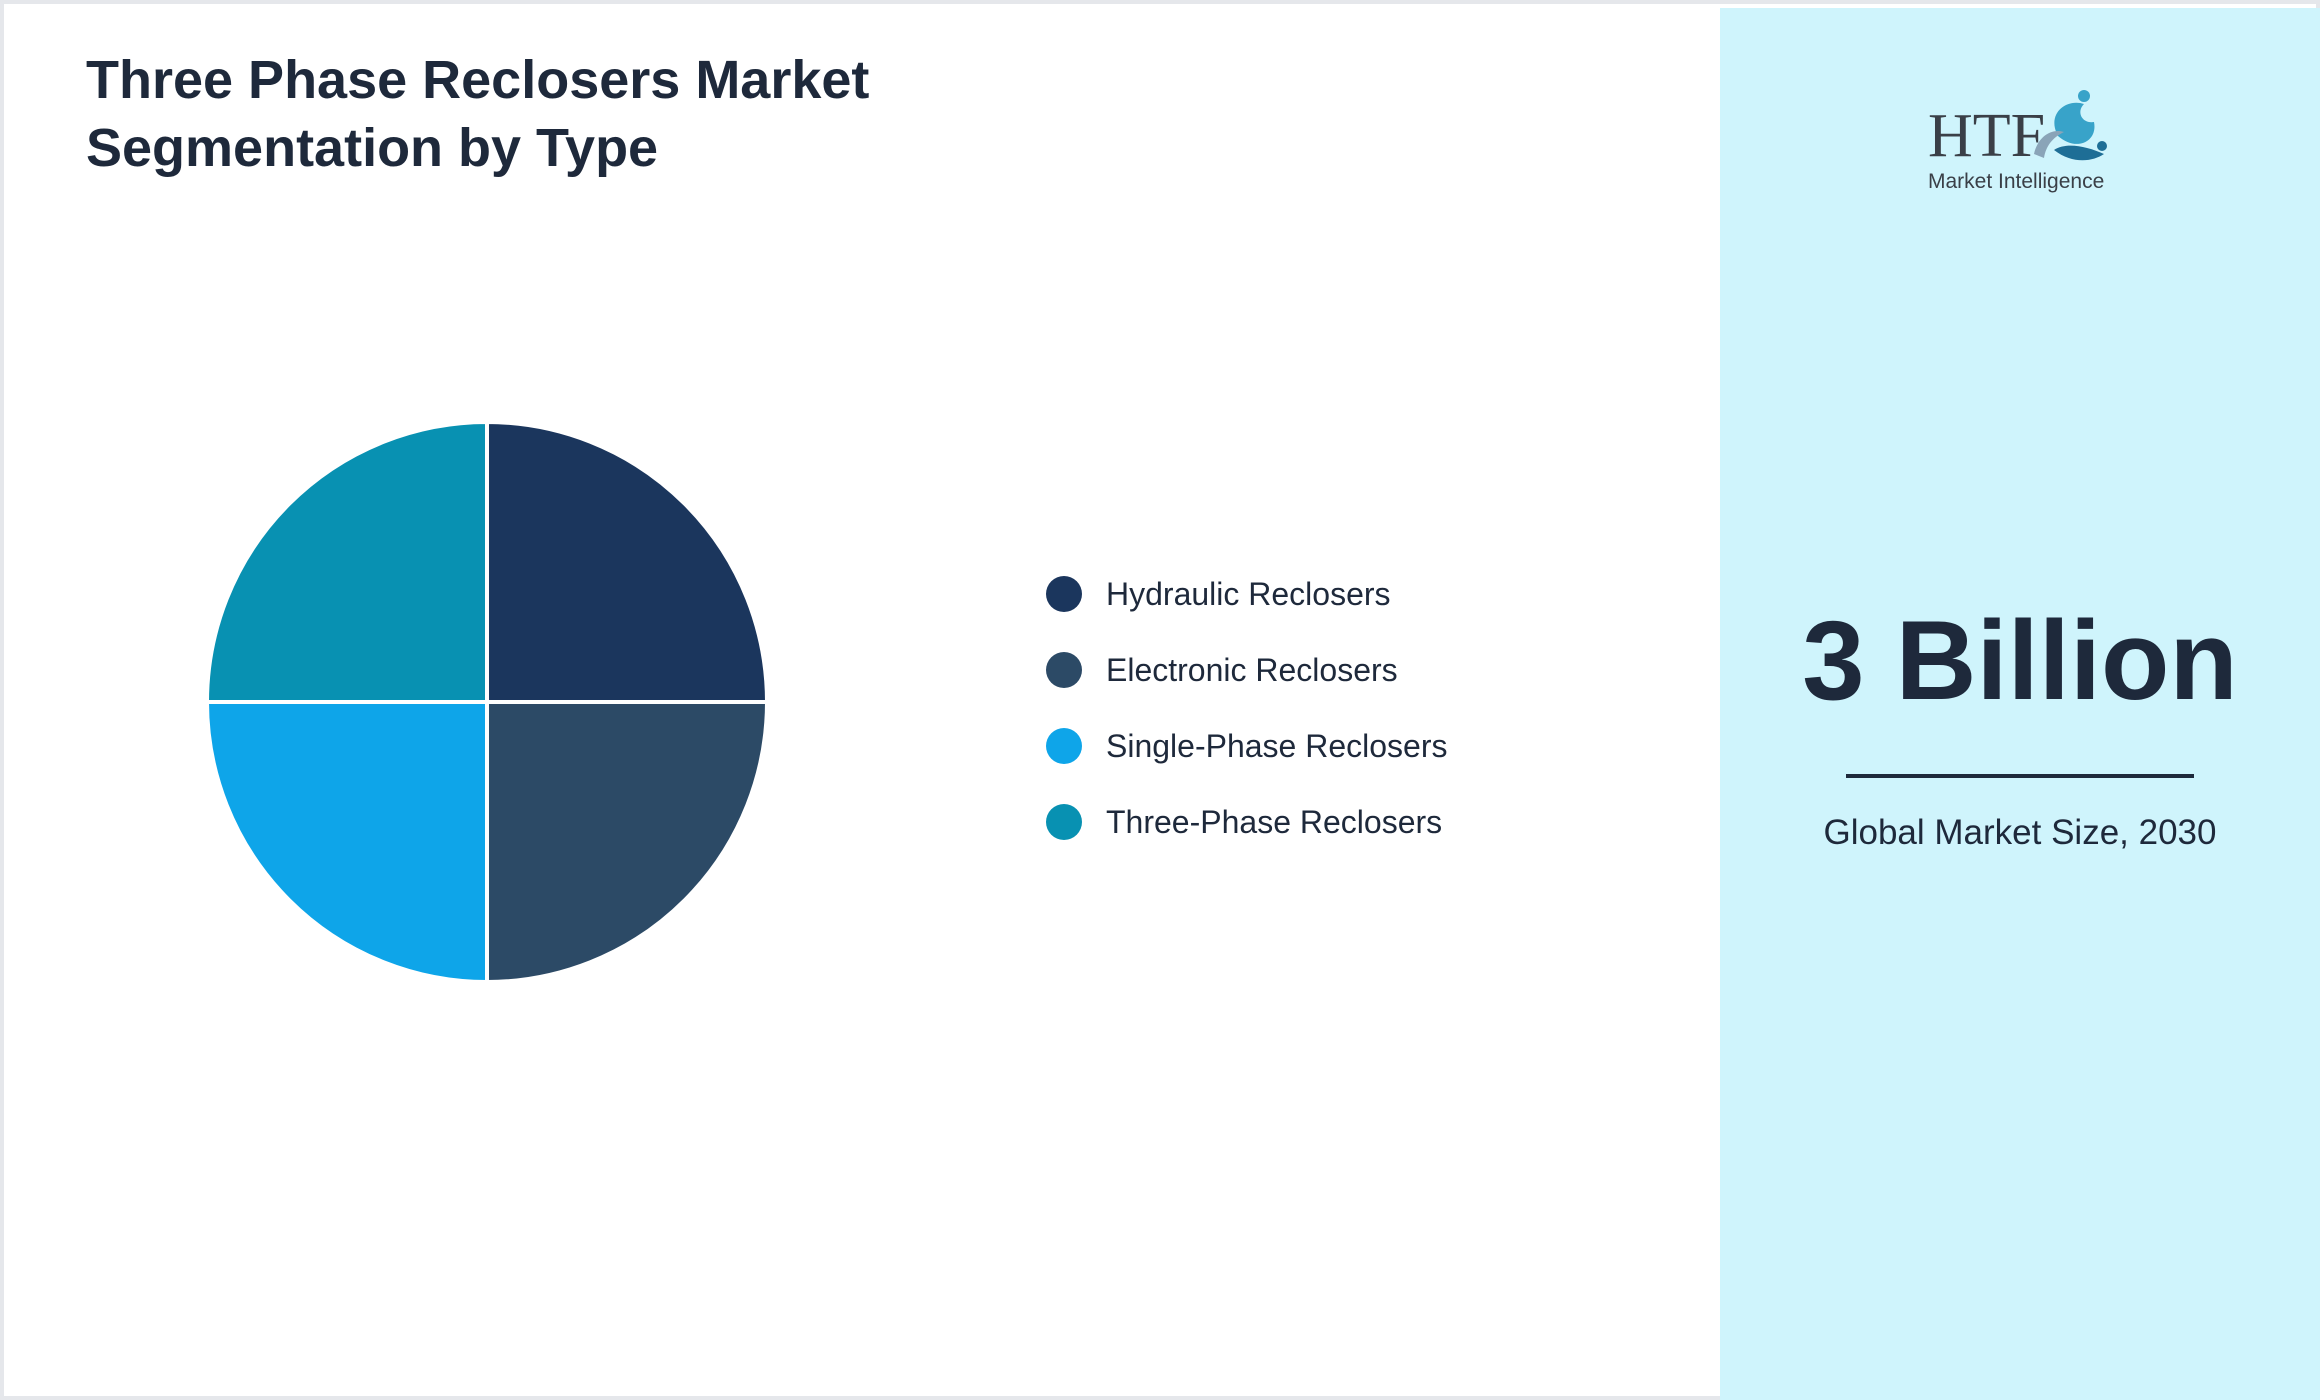 Image resolution: width=2320 pixels, height=1400 pixels. What do you see at coordinates (1252, 669) in the screenshot?
I see `legend-label: Electronic Reclosers` at bounding box center [1252, 669].